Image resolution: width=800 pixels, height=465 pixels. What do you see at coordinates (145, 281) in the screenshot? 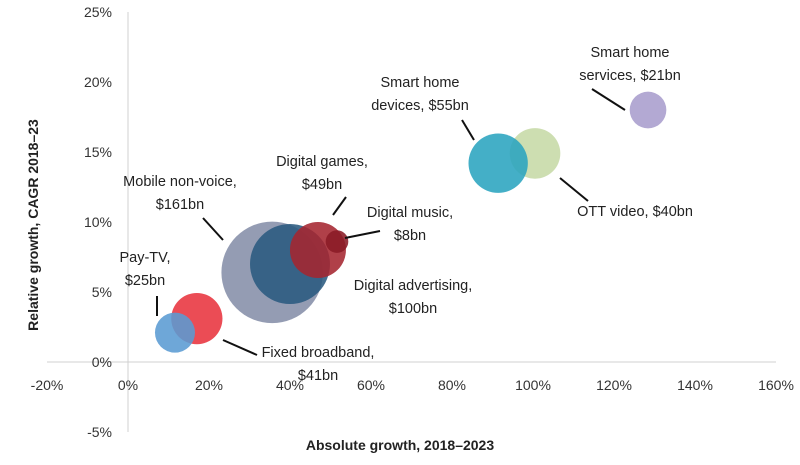
I see `bubble-label: $25bn` at bounding box center [145, 281].